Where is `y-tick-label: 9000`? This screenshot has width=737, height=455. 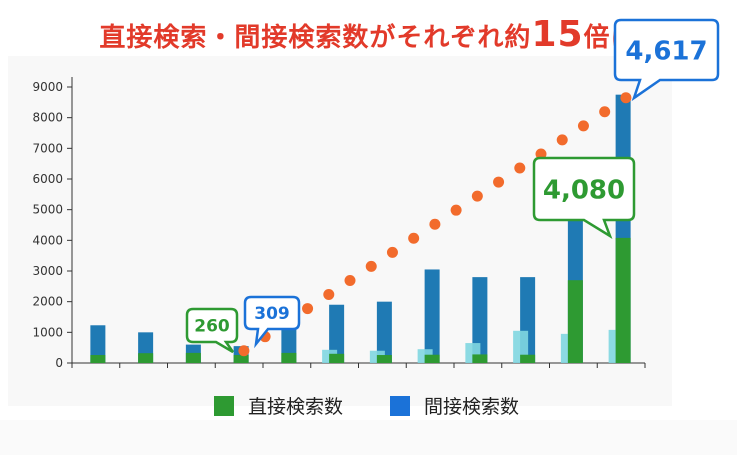 y-tick-label: 9000 is located at coordinates (47, 87).